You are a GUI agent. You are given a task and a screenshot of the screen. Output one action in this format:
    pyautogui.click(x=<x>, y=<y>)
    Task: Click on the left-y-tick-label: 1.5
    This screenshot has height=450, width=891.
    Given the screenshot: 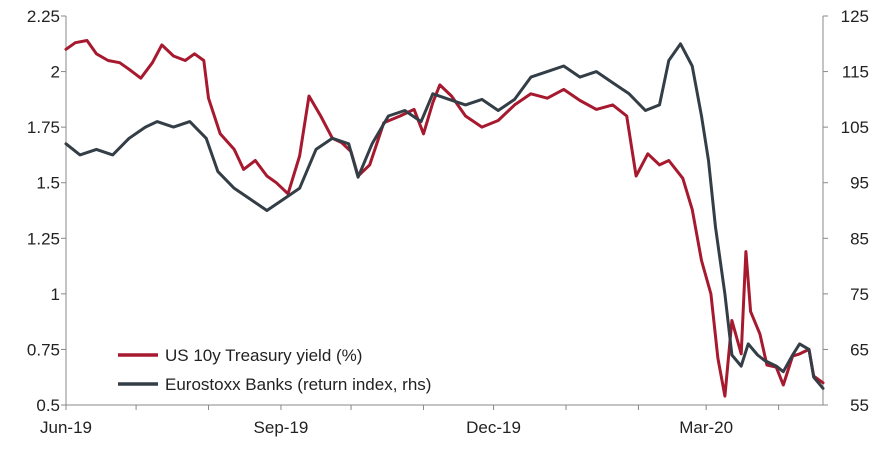 What is the action you would take?
    pyautogui.click(x=48, y=183)
    